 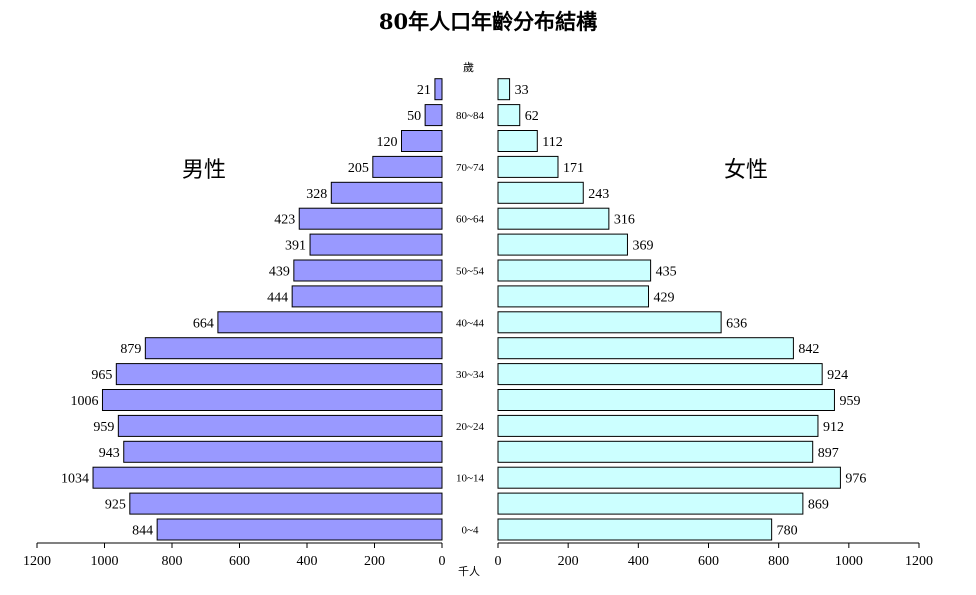 What do you see at coordinates (470, 479) in the screenshot?
I see `age-group-label: 10~14` at bounding box center [470, 479].